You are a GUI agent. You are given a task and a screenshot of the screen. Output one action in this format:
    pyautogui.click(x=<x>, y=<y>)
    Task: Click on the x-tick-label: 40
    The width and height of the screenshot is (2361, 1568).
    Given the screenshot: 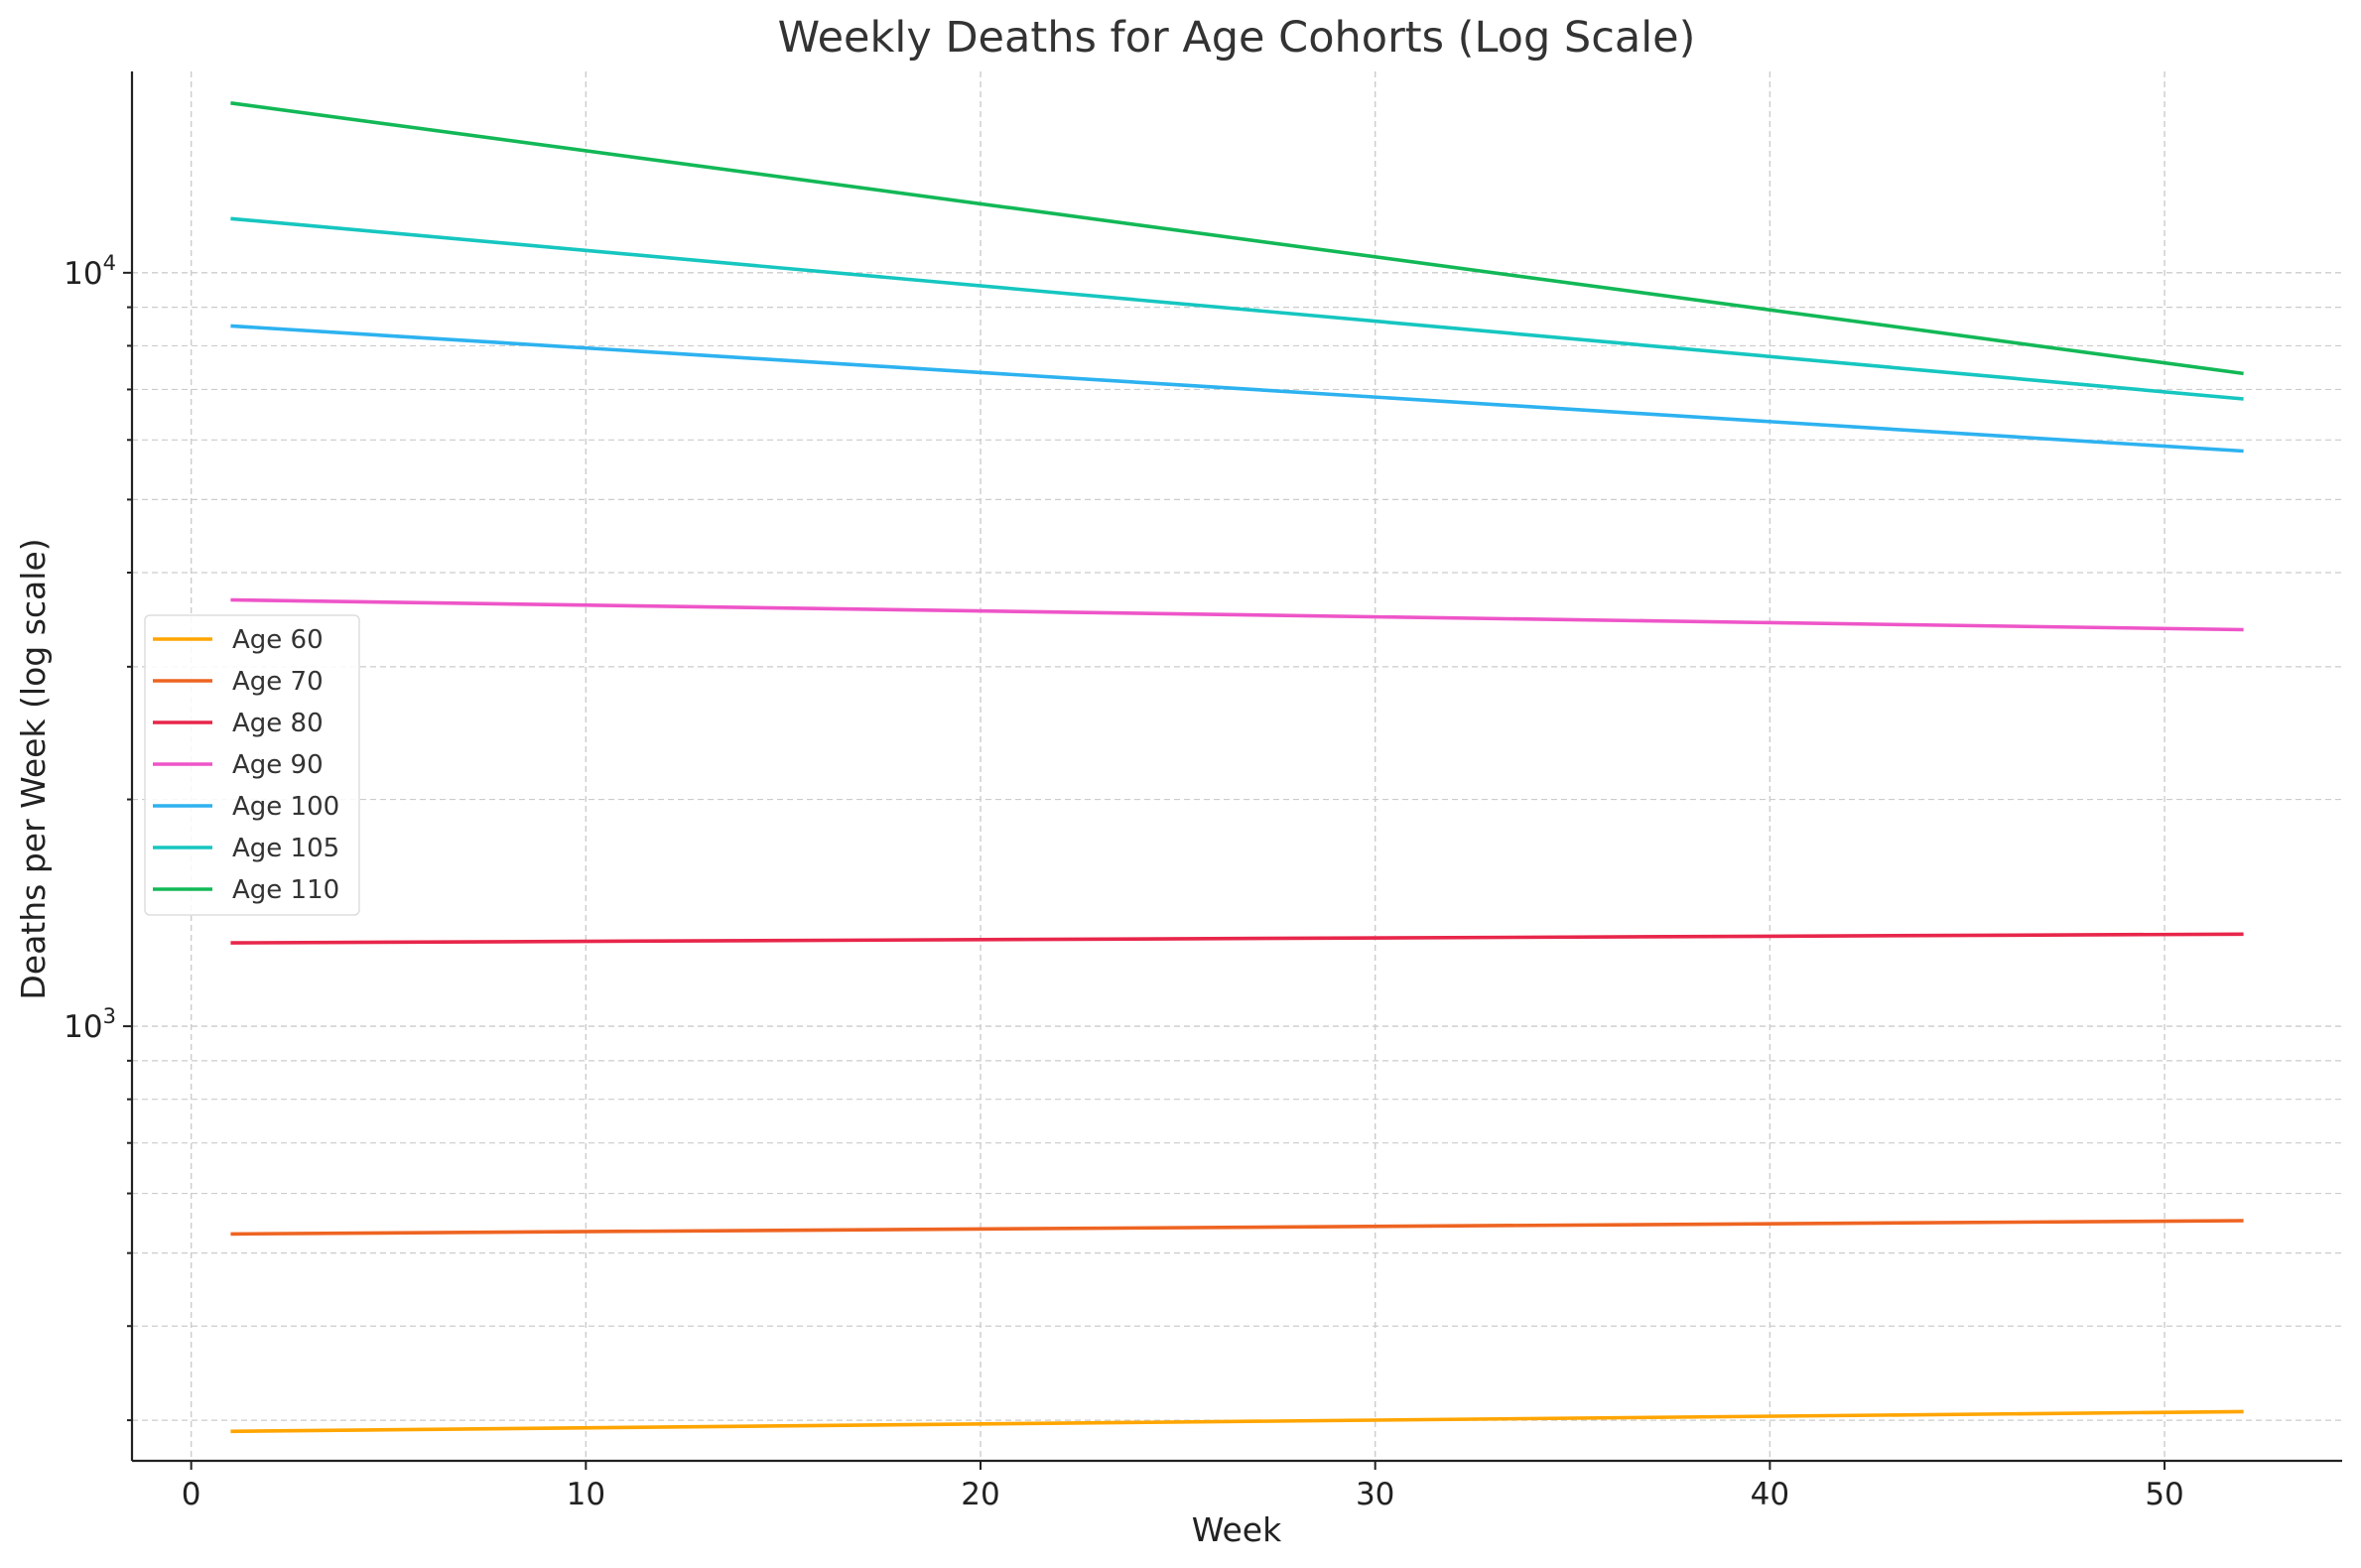 What is the action you would take?
    pyautogui.click(x=1770, y=1494)
    